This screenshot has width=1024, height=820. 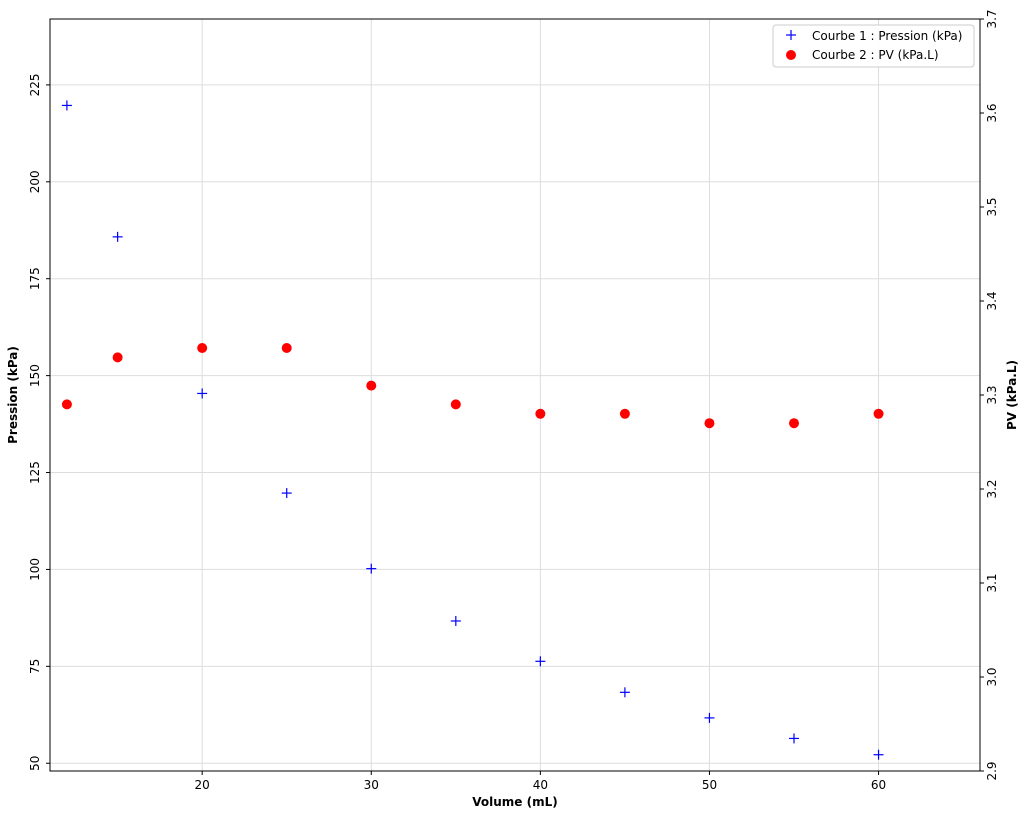 What do you see at coordinates (39, 422) in the screenshot?
I see `y-axis-left-ticks: 50 75 100 125 150 175 200 225` at bounding box center [39, 422].